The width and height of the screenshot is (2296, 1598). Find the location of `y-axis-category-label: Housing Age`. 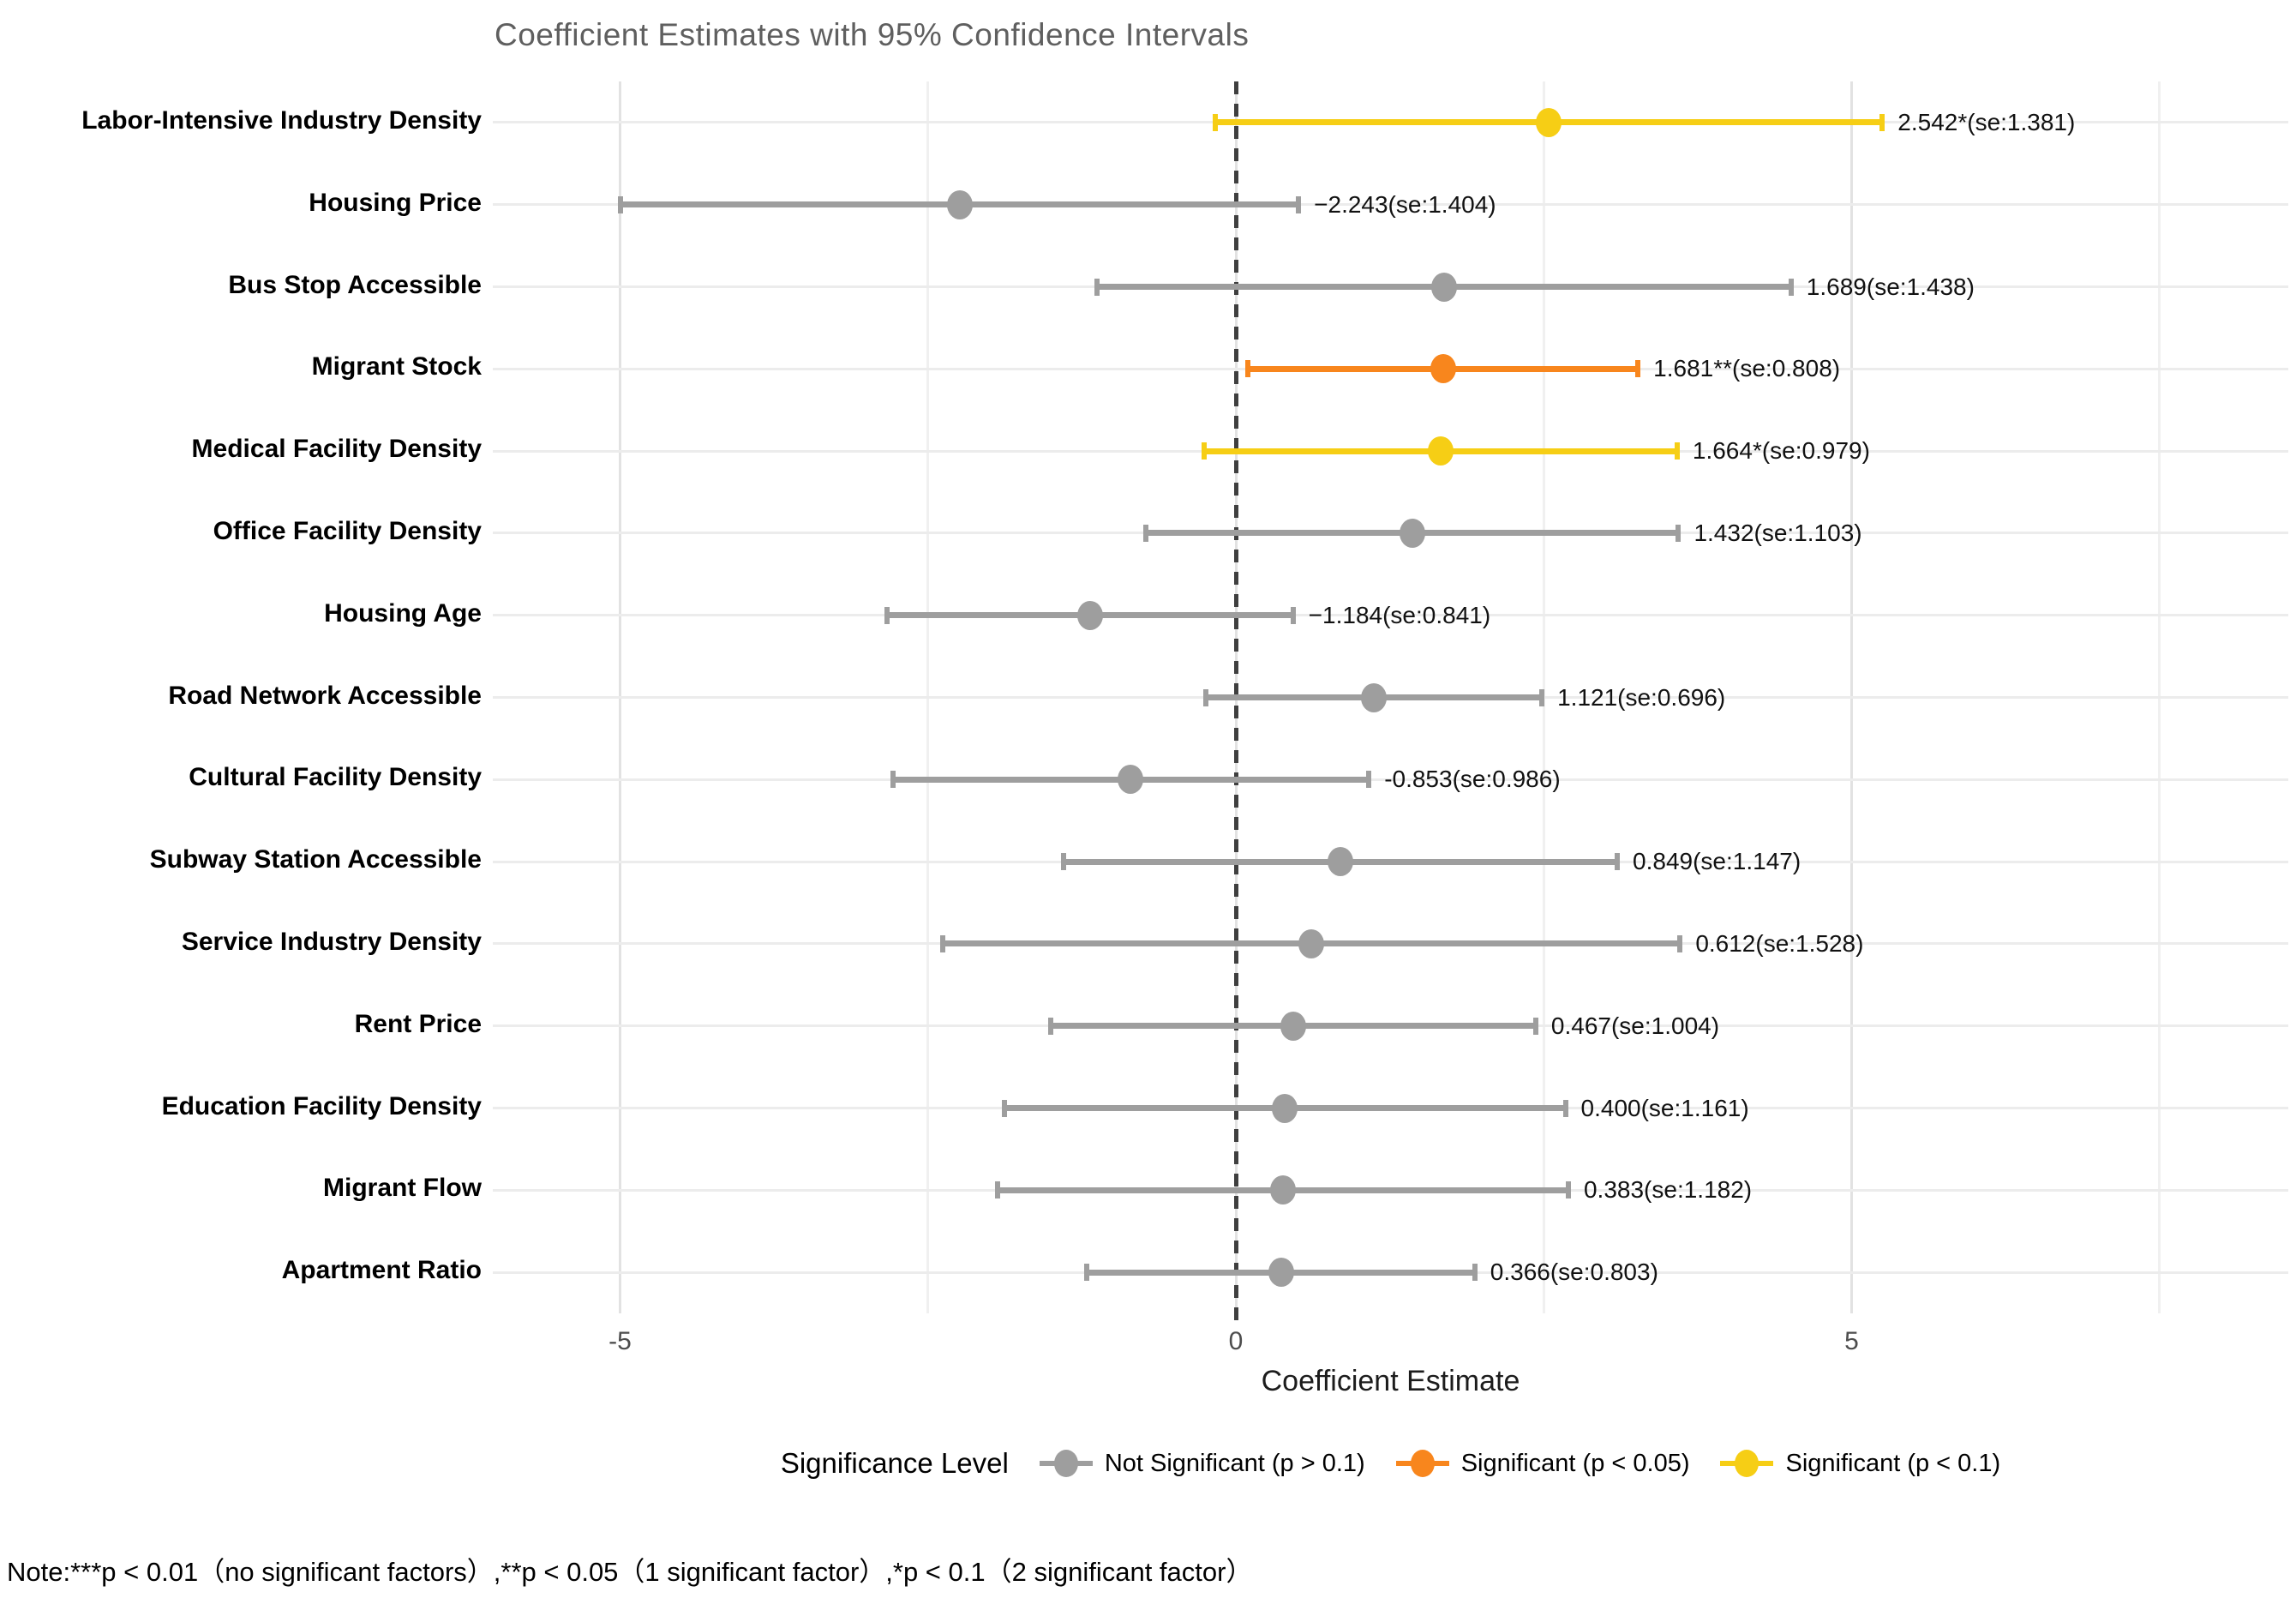

y-axis-category-label: Housing Age is located at coordinates (403, 613).